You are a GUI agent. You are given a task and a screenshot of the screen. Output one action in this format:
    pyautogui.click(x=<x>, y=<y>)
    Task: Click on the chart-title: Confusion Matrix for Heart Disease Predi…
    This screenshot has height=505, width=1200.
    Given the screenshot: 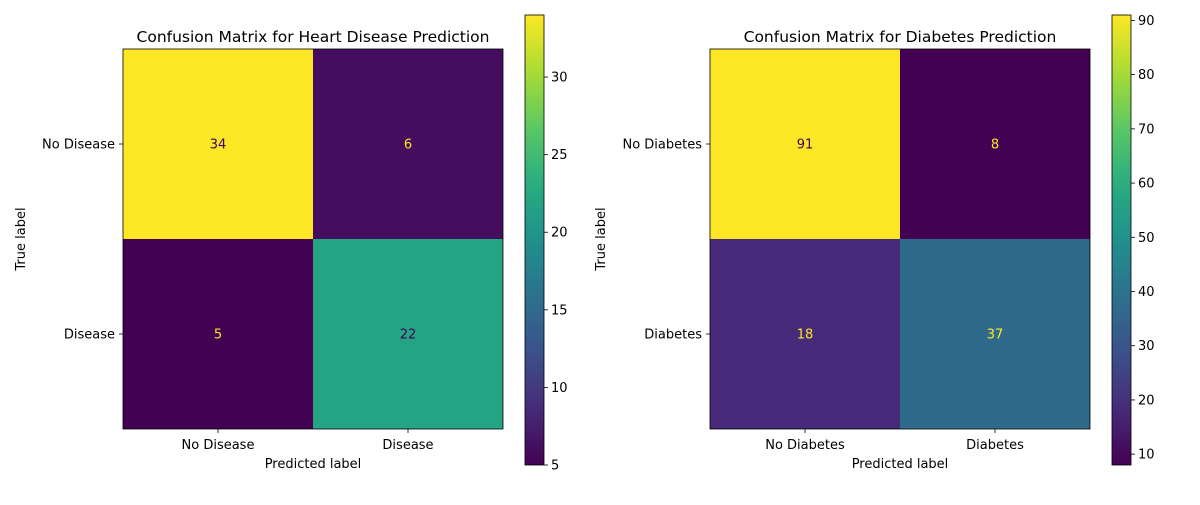 What is the action you would take?
    pyautogui.click(x=313, y=37)
    